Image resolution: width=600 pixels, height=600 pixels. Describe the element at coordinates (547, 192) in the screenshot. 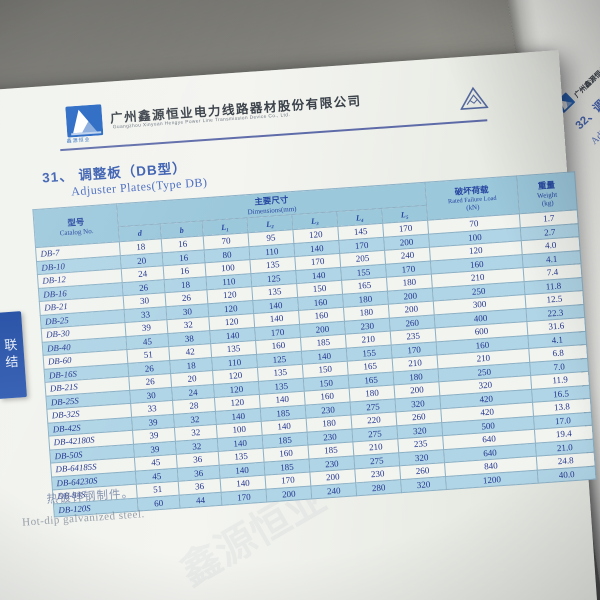

I see `col-weight: 重量 Weight (kg)` at that location.